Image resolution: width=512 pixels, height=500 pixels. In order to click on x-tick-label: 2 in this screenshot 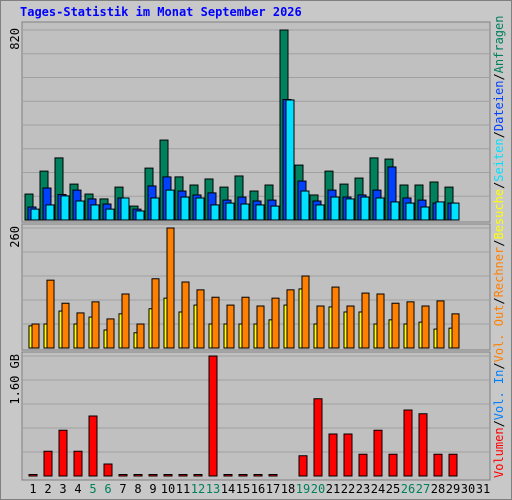, I will do `click(47, 489)`.